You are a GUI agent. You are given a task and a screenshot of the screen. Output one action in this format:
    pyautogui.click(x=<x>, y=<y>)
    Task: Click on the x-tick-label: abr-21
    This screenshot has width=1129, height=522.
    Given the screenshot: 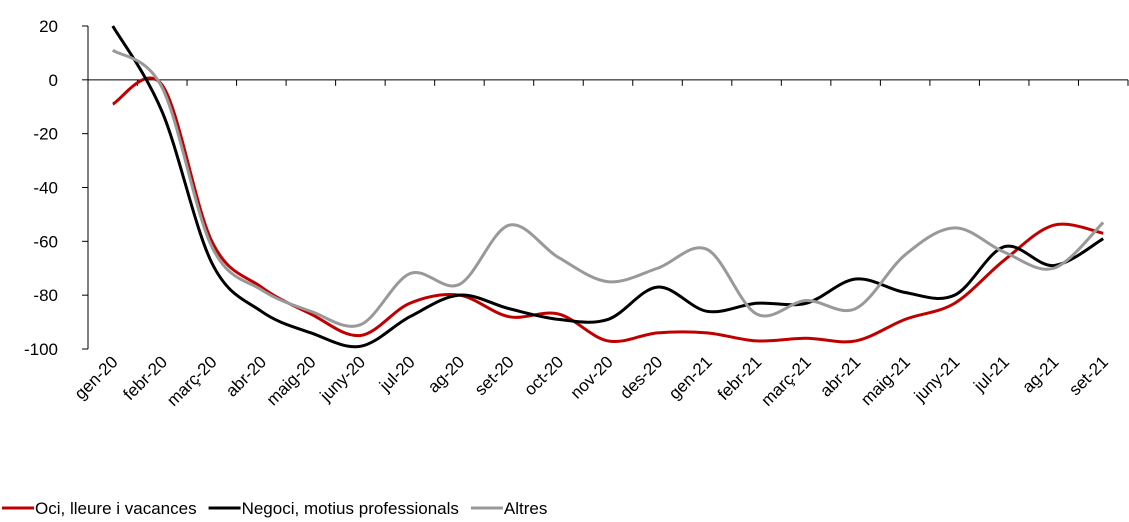 What is the action you would take?
    pyautogui.click(x=840, y=376)
    